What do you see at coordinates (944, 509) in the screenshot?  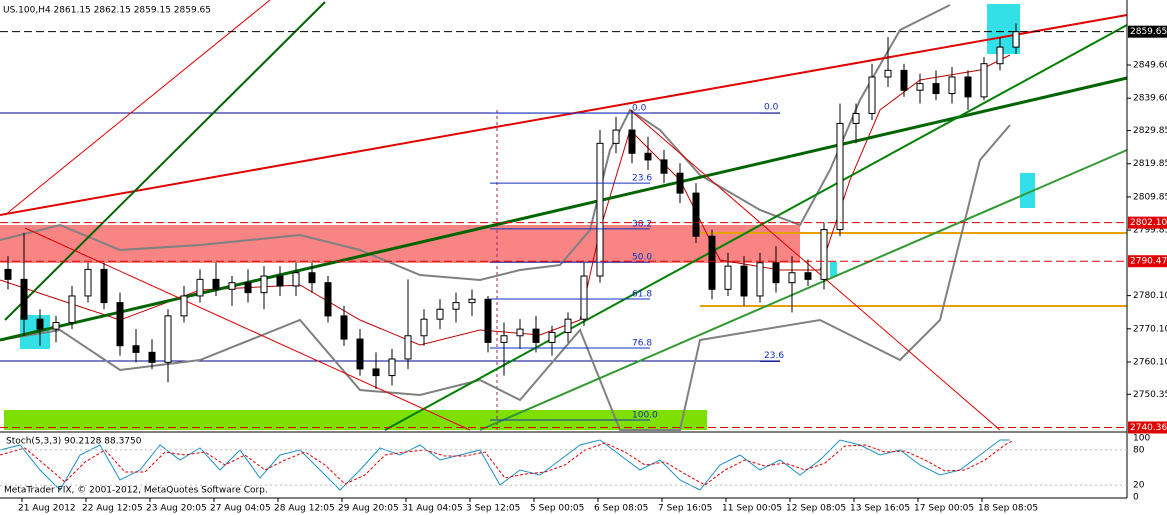 I see `x-tick-label: 17 Sep 00:05` at bounding box center [944, 509].